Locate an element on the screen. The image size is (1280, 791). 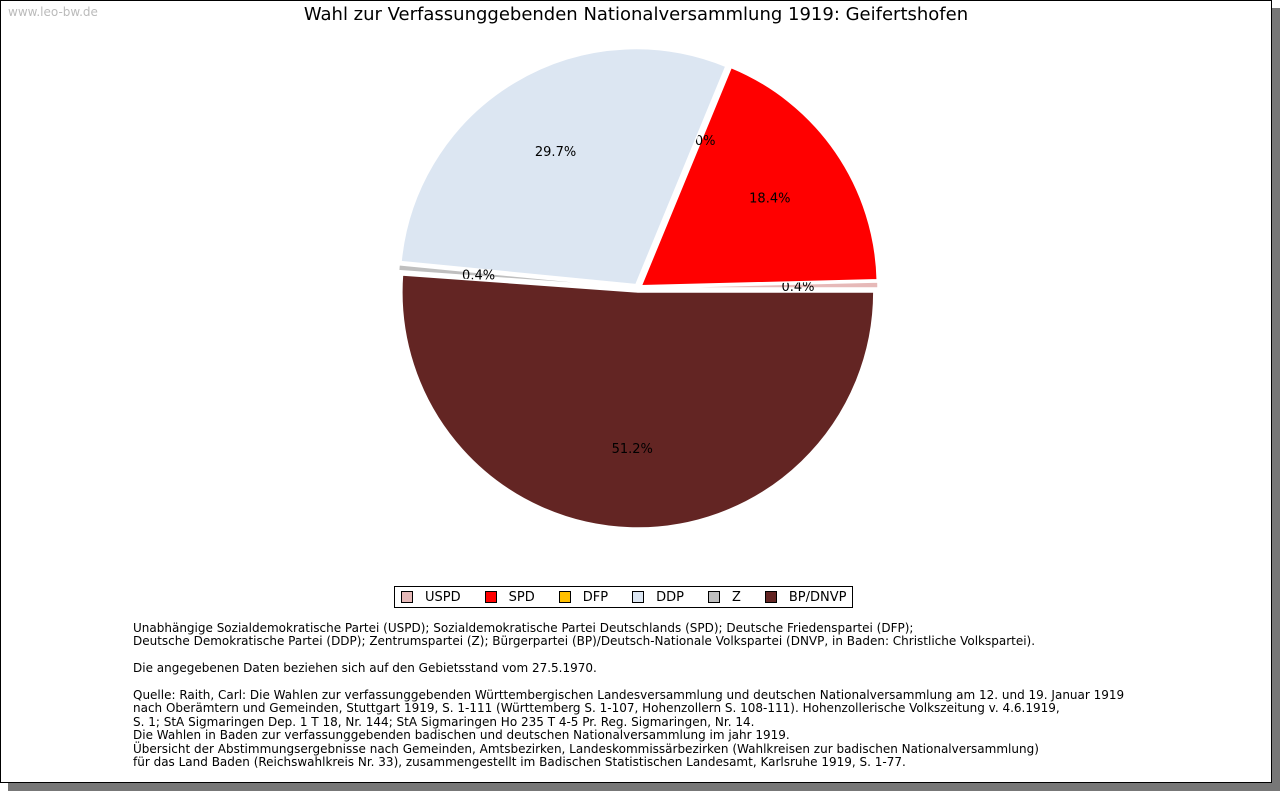
legend-label: Z is located at coordinates (736, 597).